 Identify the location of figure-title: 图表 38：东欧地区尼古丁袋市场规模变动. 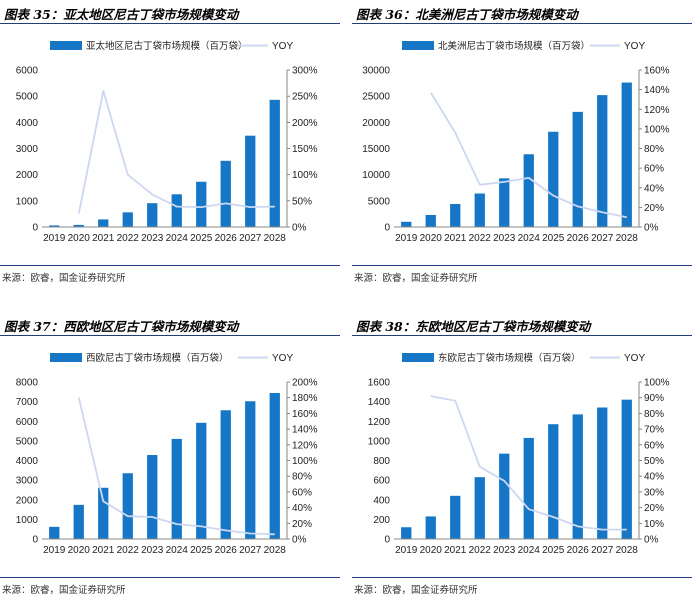
(473, 326).